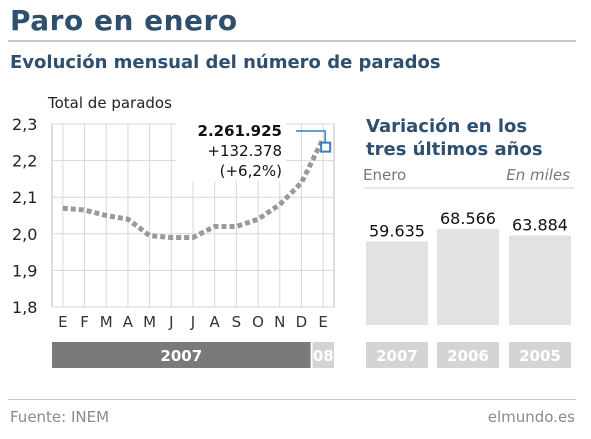  I want to click on title-divider, so click(292, 41).